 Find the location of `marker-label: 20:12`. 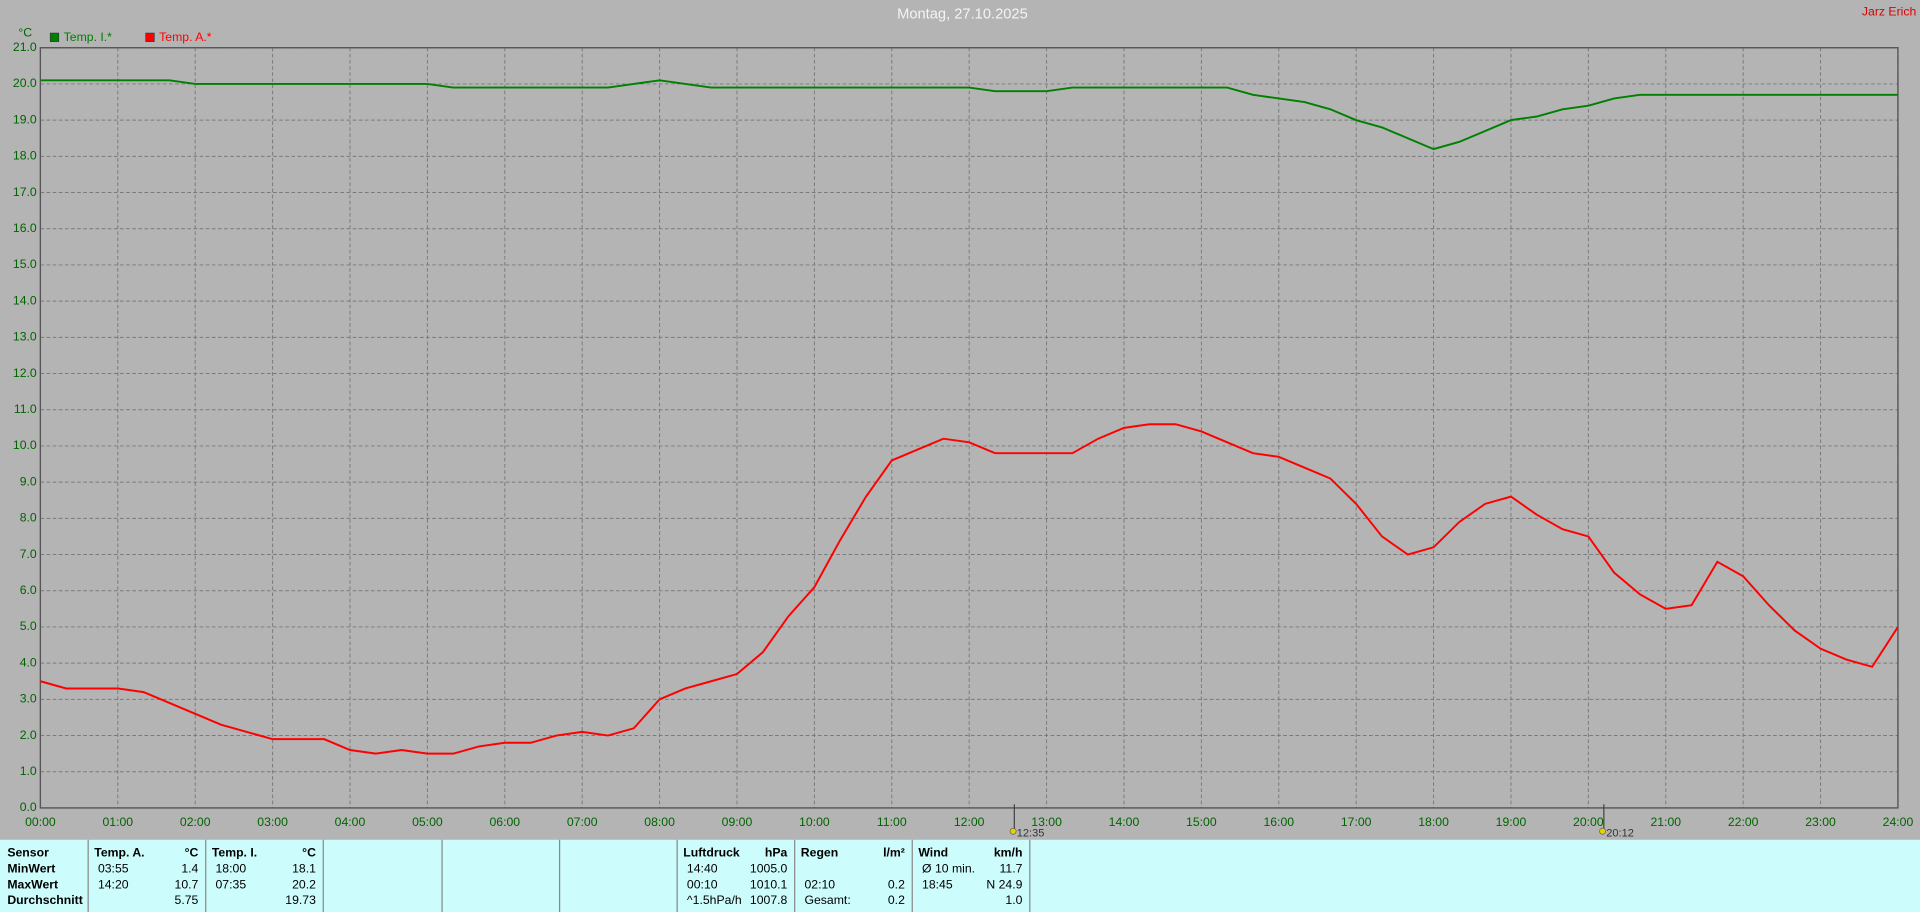

marker-label: 20:12 is located at coordinates (1620, 834).